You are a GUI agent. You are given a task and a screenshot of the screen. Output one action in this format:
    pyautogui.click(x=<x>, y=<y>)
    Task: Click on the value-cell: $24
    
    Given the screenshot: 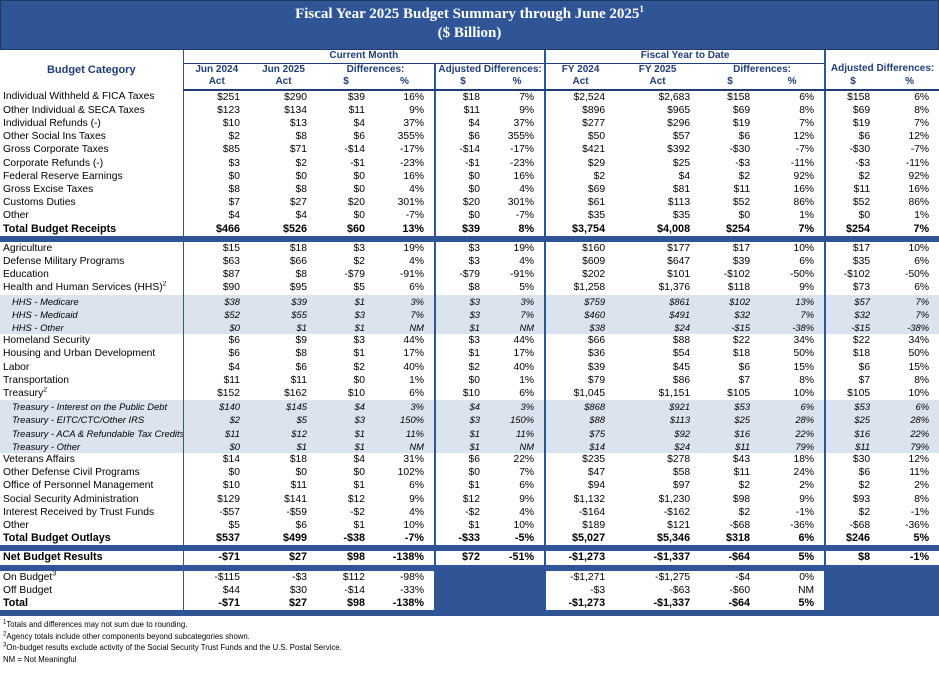 What is the action you would take?
    pyautogui.click(x=658, y=446)
    